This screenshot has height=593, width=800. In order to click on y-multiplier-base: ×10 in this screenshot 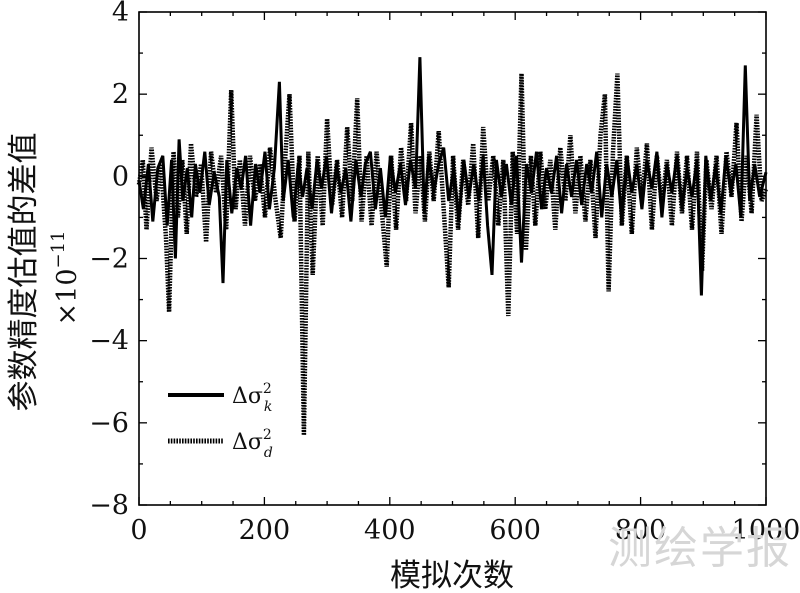, I will do `click(67, 297)`.